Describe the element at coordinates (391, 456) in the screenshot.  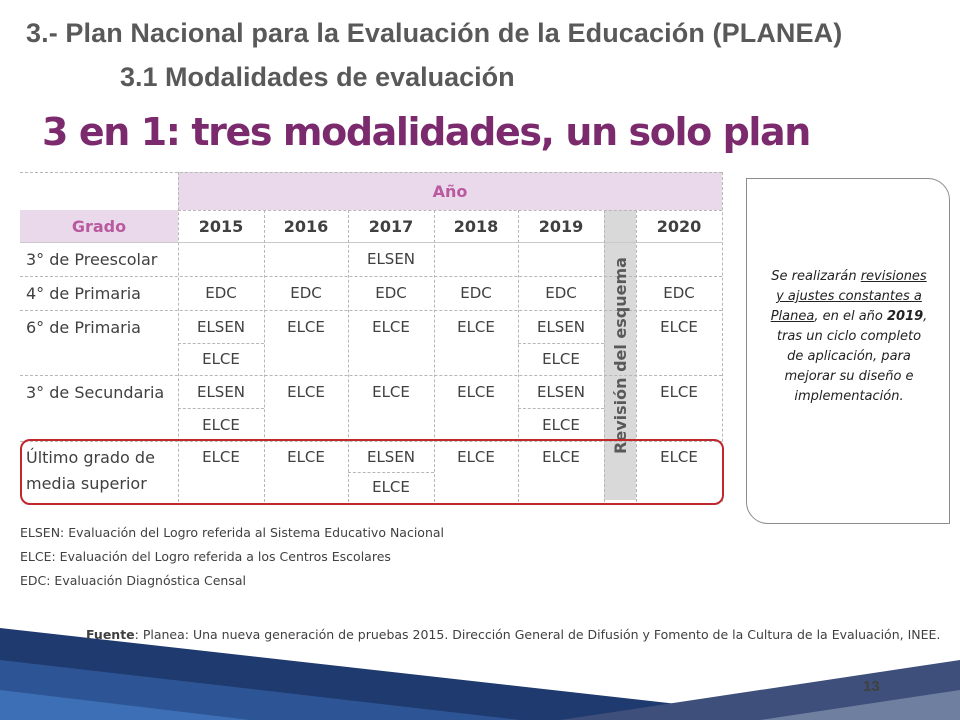
I see `cell-media-2017: ELSEN` at that location.